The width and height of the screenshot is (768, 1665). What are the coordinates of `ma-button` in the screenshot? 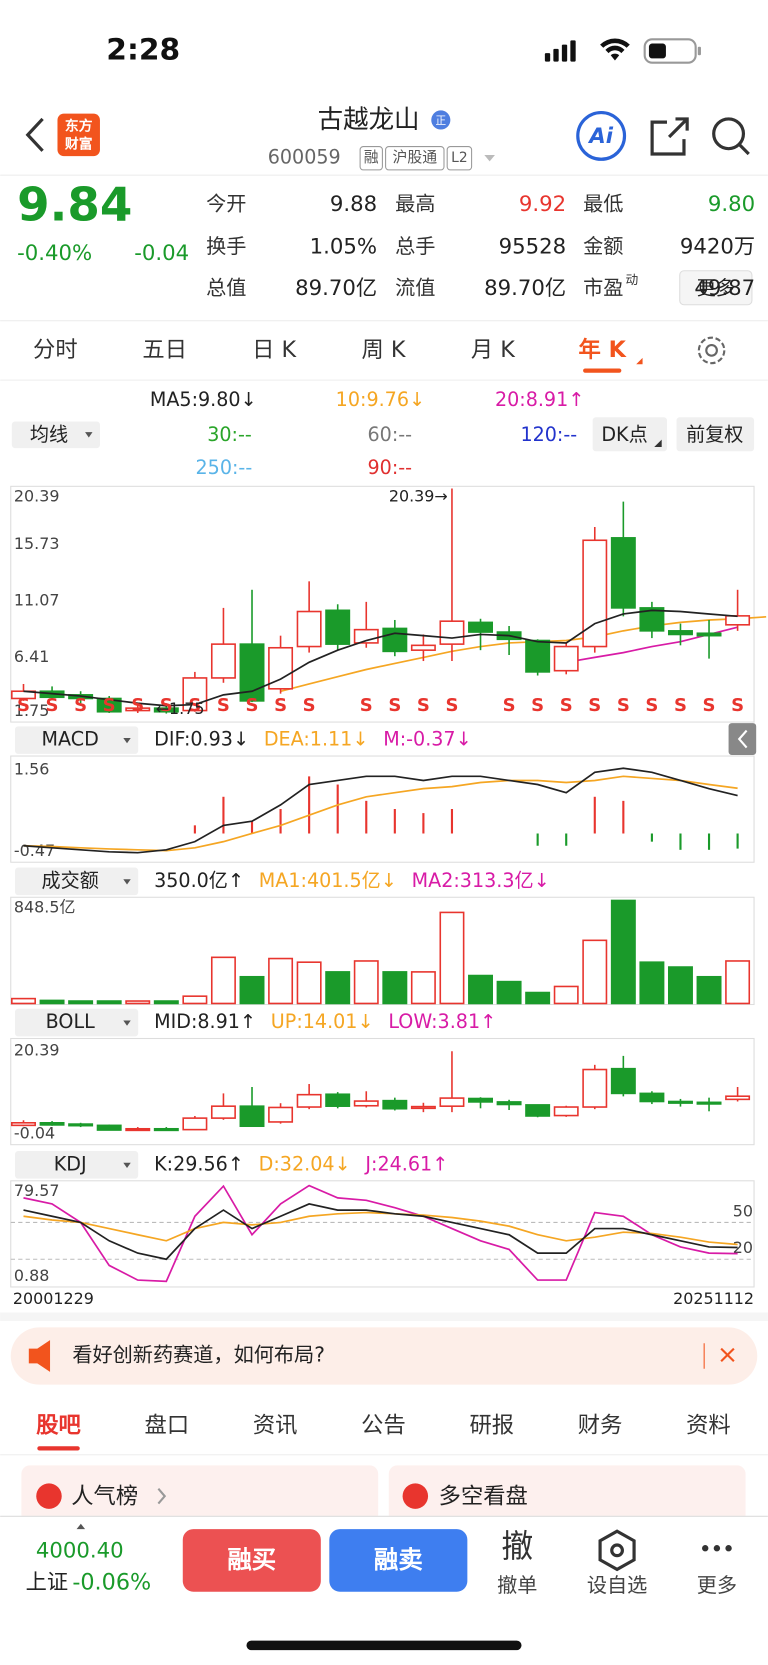 It's located at (55, 435).